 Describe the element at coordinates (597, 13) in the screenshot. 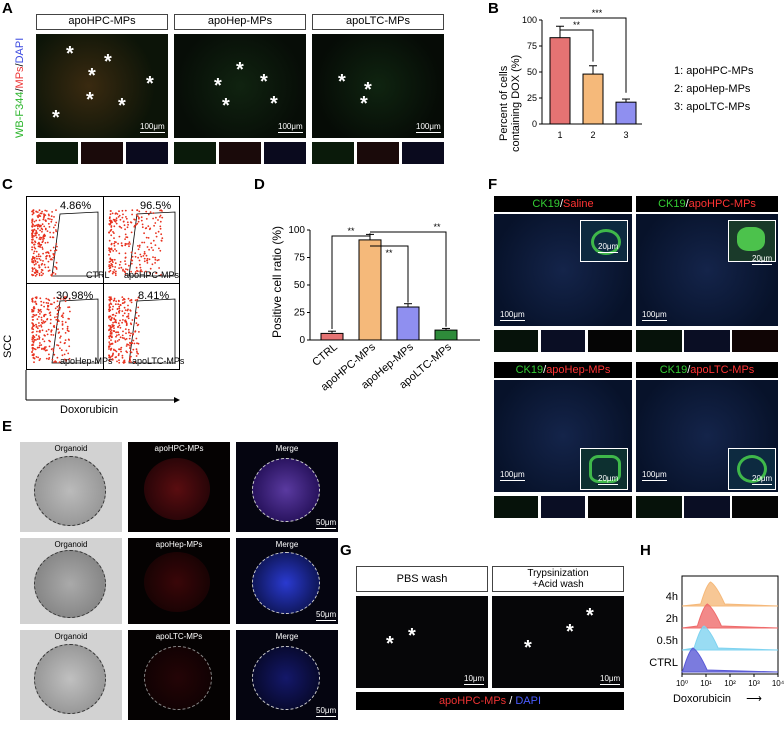

I see `sig-label: ***` at that location.